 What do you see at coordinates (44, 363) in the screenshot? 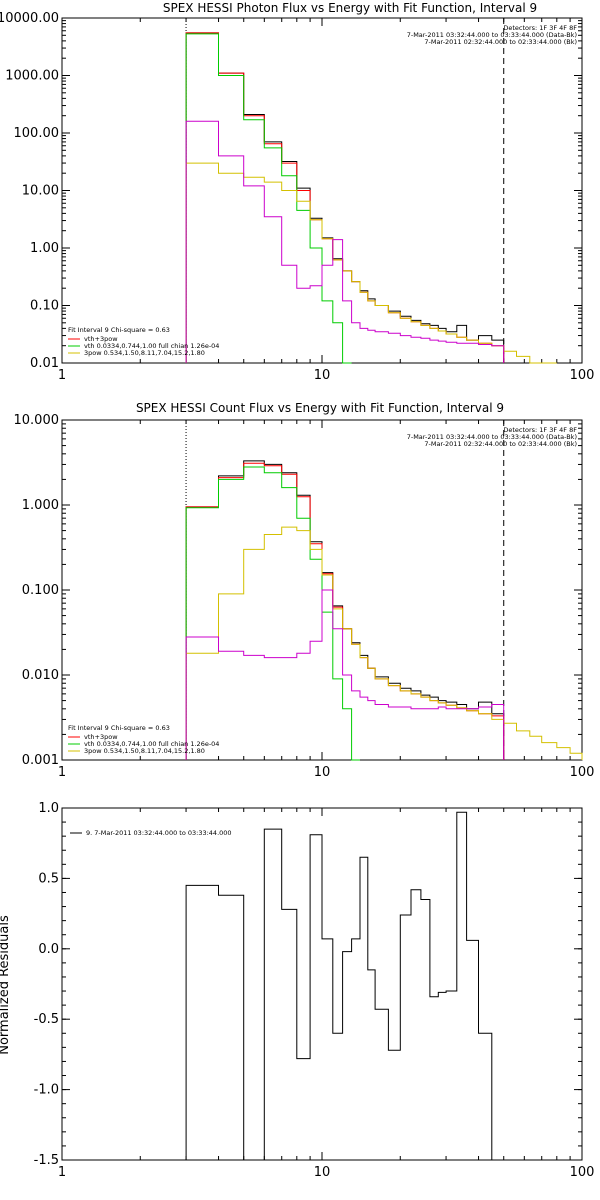
I see `photon-y-tick-label: 0.01` at bounding box center [44, 363].